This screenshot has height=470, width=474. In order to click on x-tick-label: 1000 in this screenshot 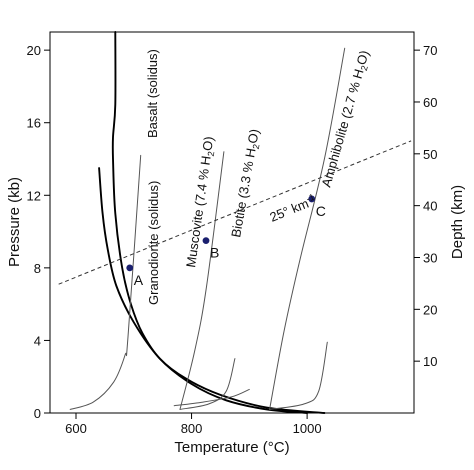, I will do `click(307, 428)`.